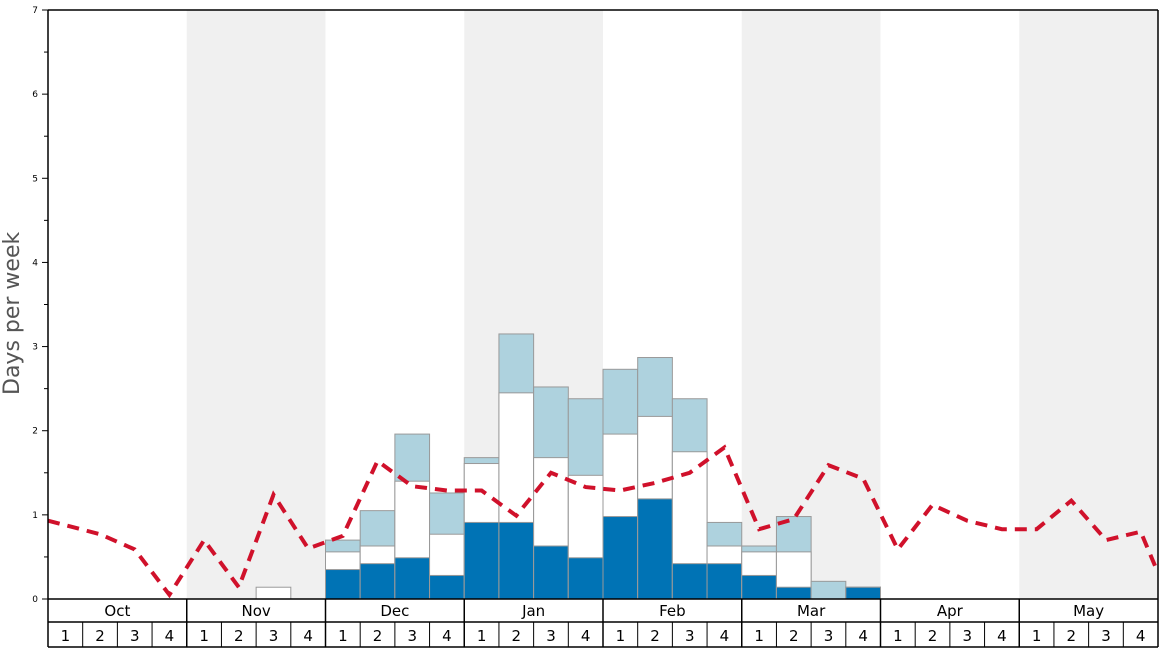  I want to click on month-band-mar, so click(811, 304).